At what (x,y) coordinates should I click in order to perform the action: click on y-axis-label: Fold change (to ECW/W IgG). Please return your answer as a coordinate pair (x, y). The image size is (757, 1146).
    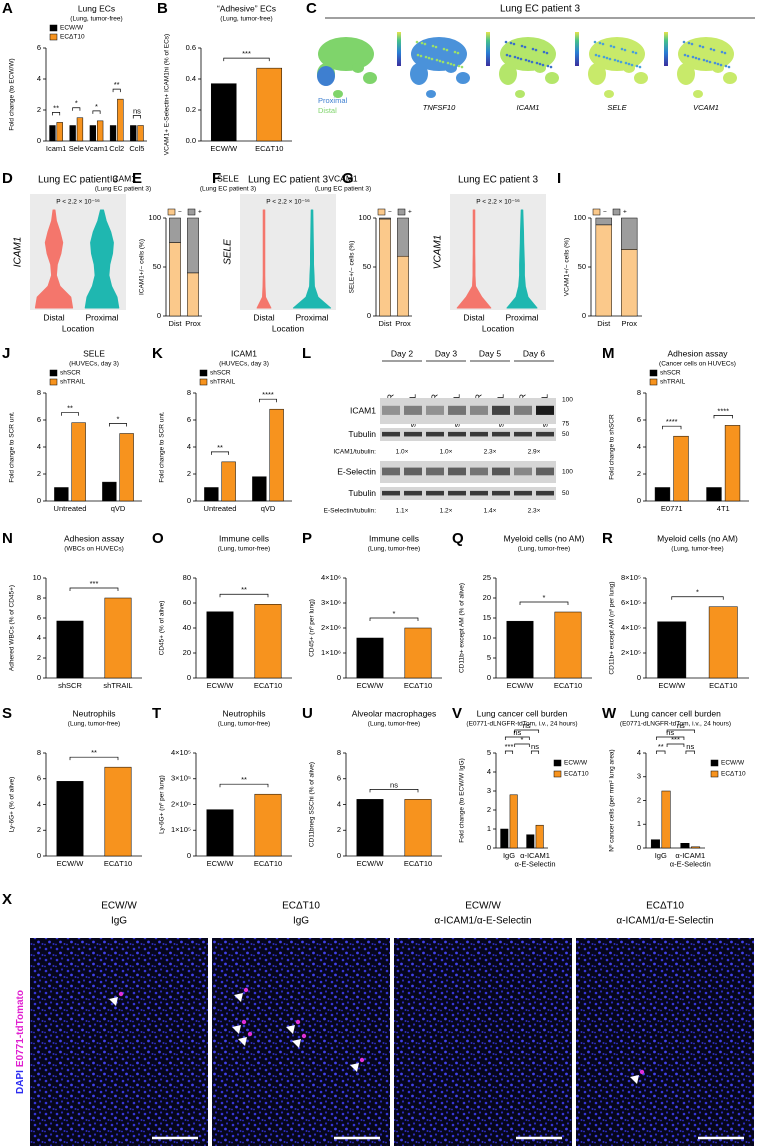
    Looking at the image, I should click on (462, 800).